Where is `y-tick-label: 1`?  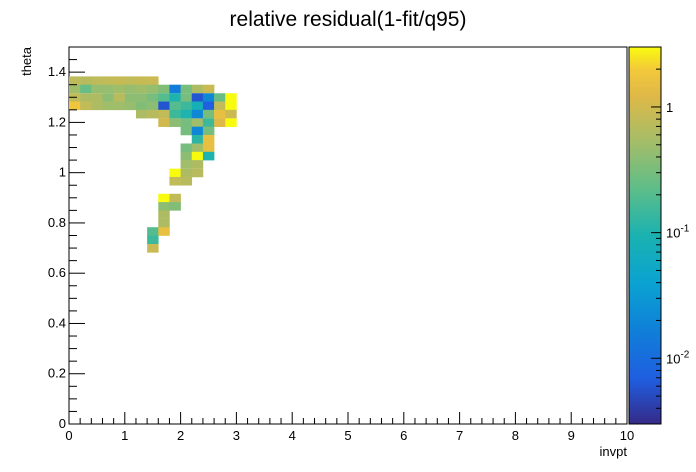 y-tick-label: 1 is located at coordinates (62, 172).